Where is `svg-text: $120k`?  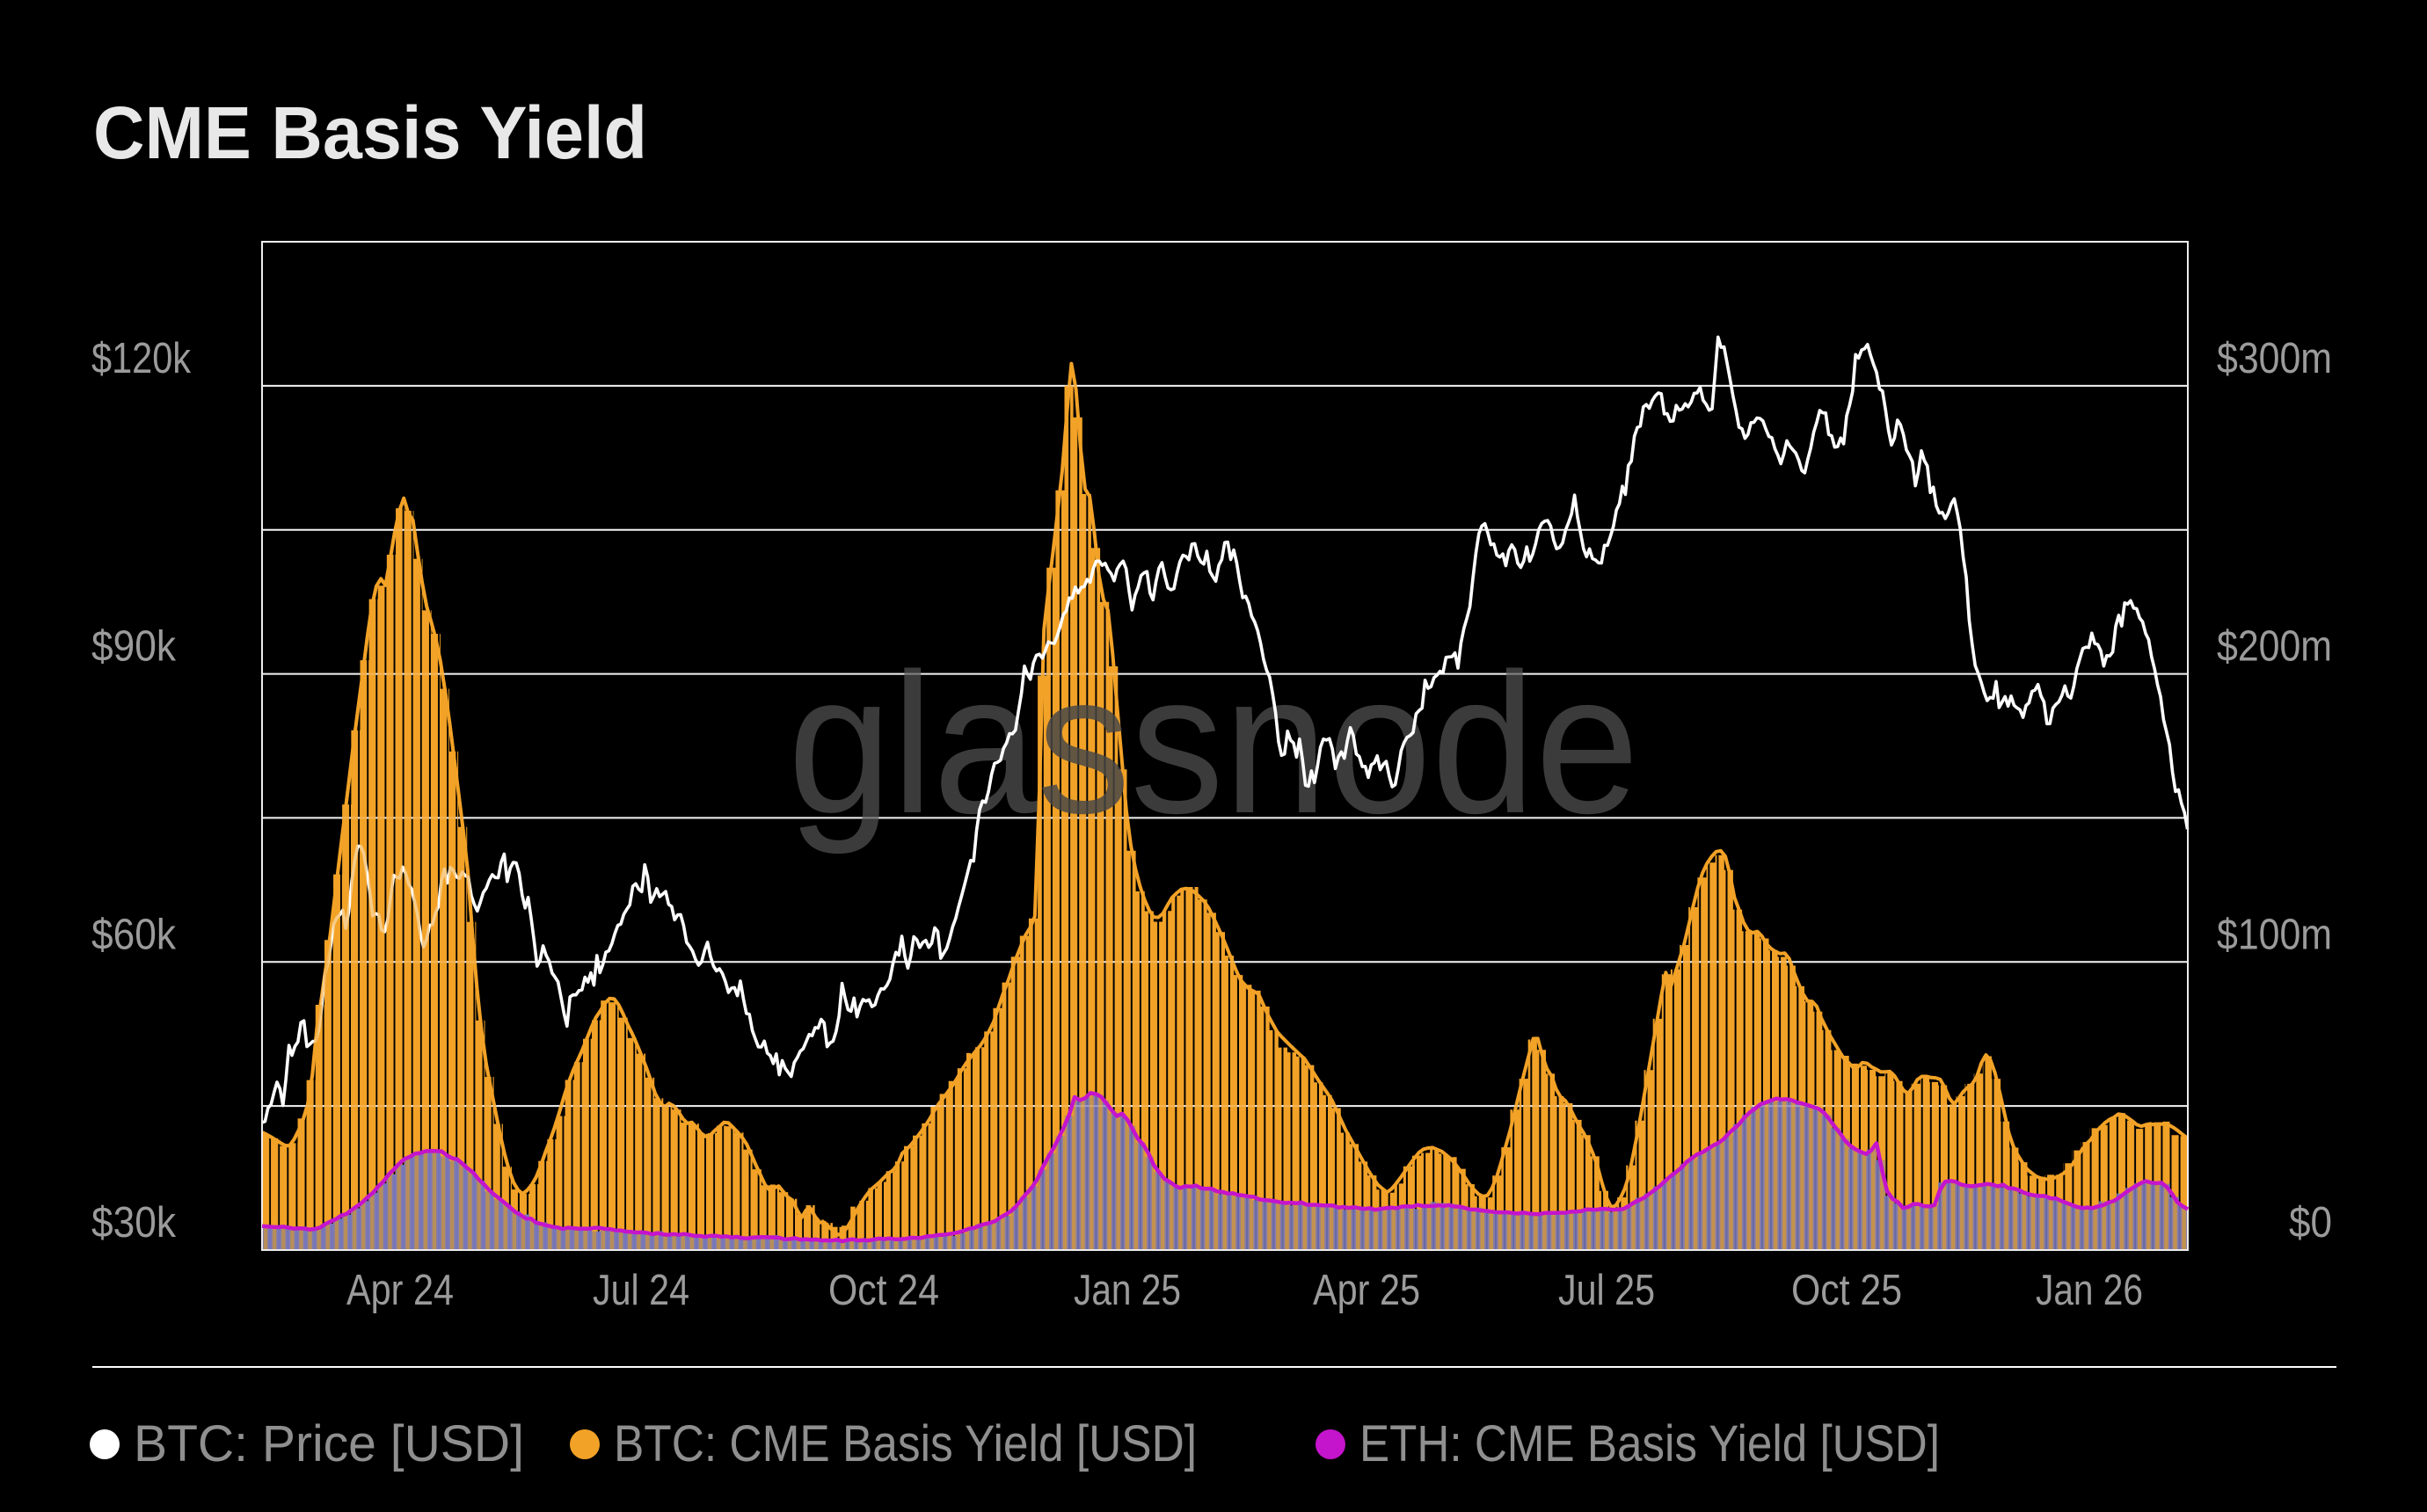 svg-text: $120k is located at coordinates (141, 359).